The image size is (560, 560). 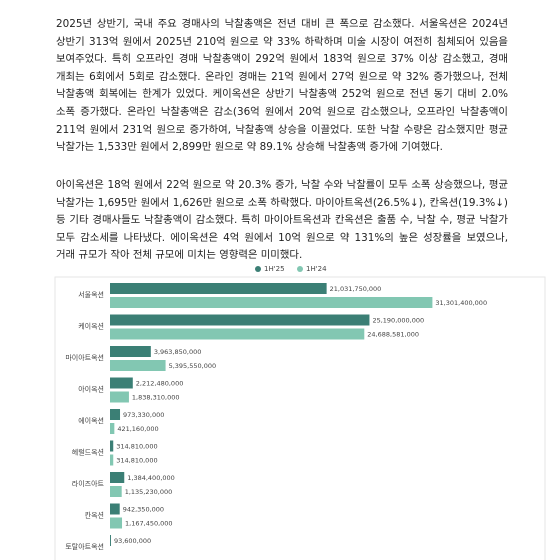 I want to click on category-label: 케이옥션, so click(x=91, y=326).